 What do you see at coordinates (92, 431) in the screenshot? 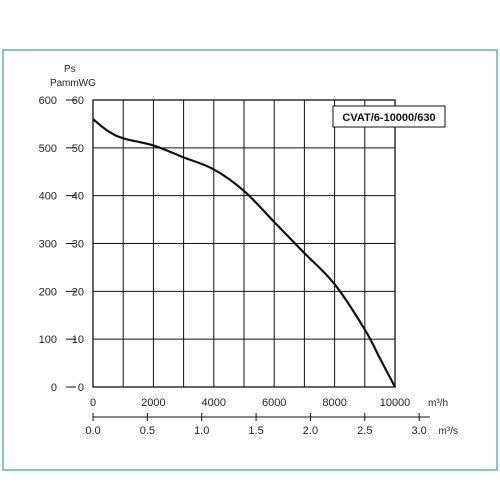
I see `x-bottom-tick-label: 0.0` at bounding box center [92, 431].